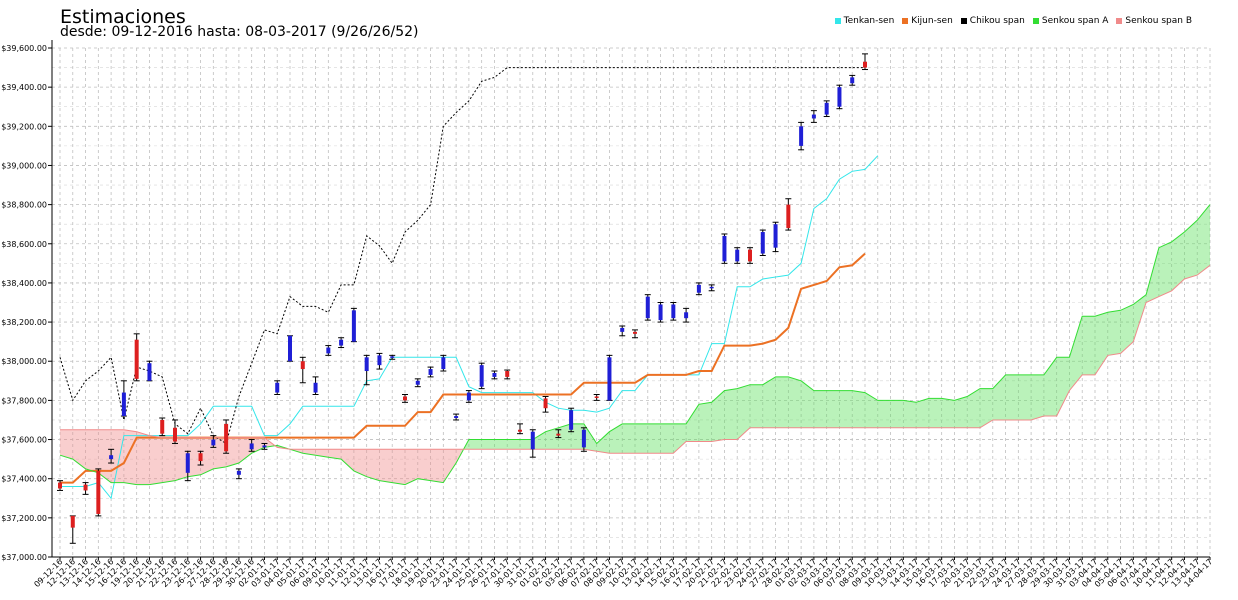 Image resolution: width=1238 pixels, height=600 pixels. Describe the element at coordinates (24, 479) in the screenshot. I see `y-tick-label: $37,400.00` at that location.